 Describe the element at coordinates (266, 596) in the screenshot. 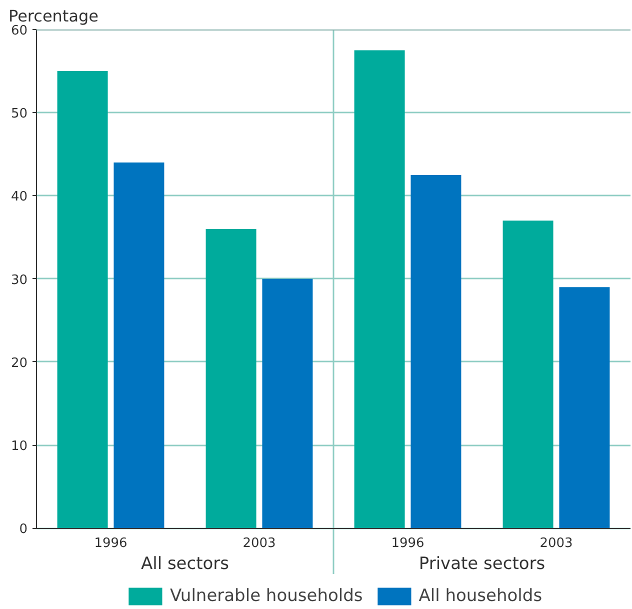

I see `legend-label: Vulnerable households` at that location.